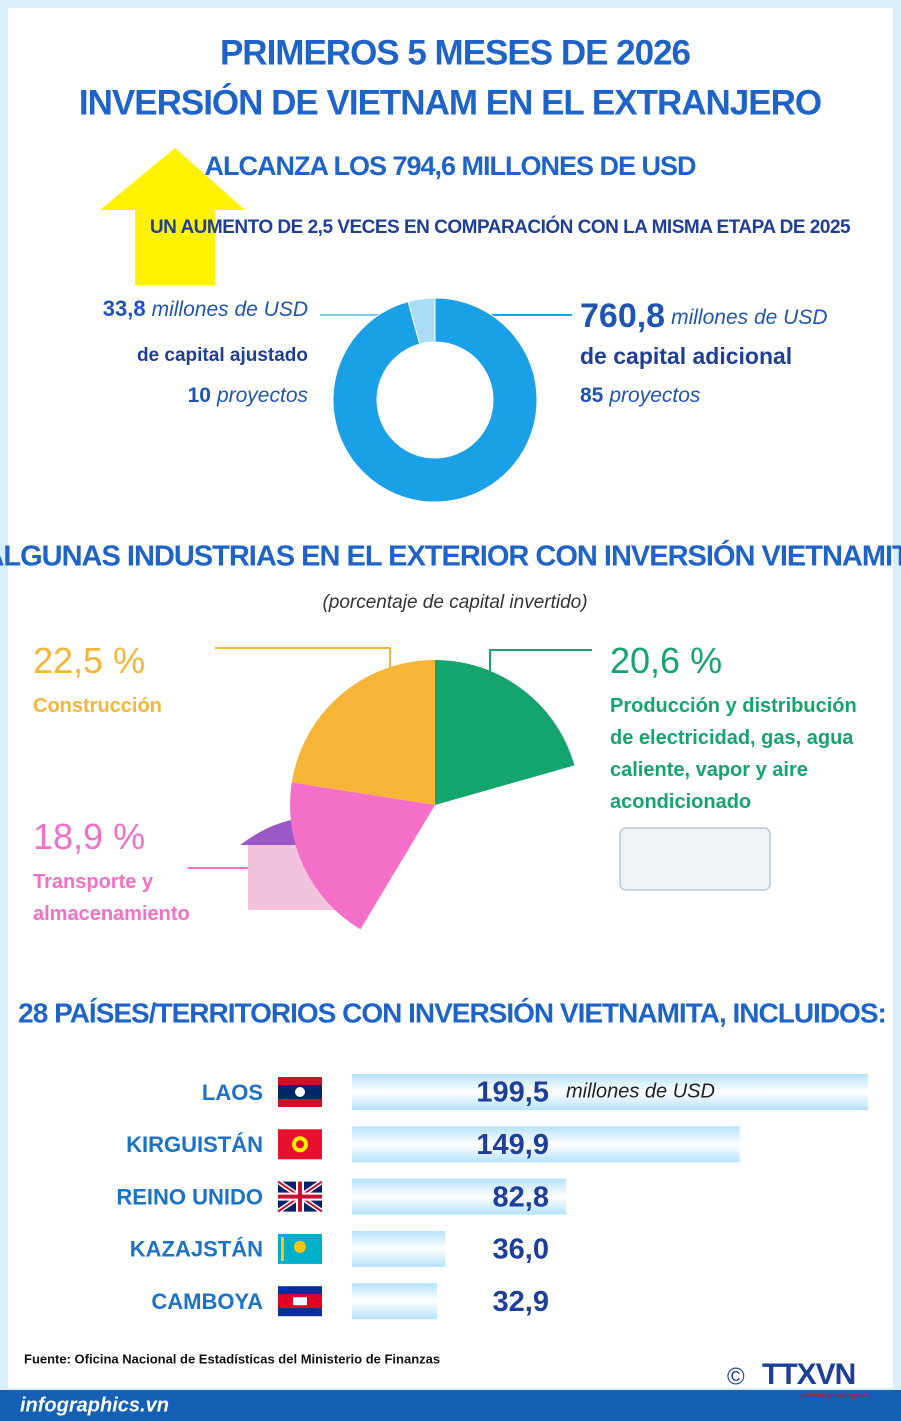 This screenshot has width=901, height=1421. What do you see at coordinates (194, 1144) in the screenshot?
I see `country-label: KIRGUISTÁN` at bounding box center [194, 1144].